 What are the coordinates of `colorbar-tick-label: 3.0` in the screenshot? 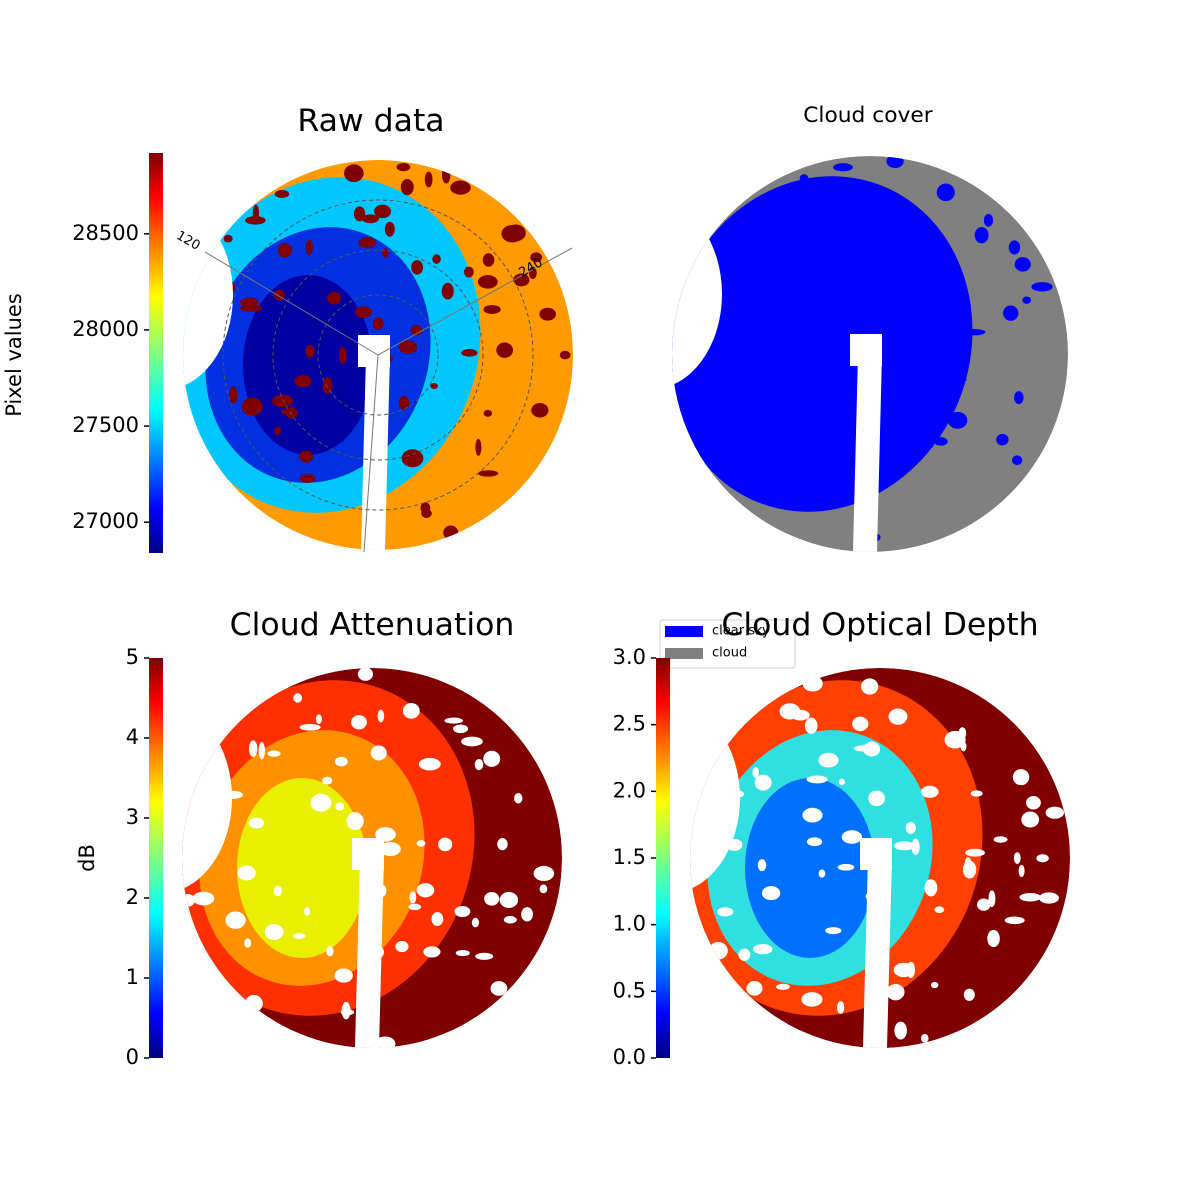 It's located at (629, 657).